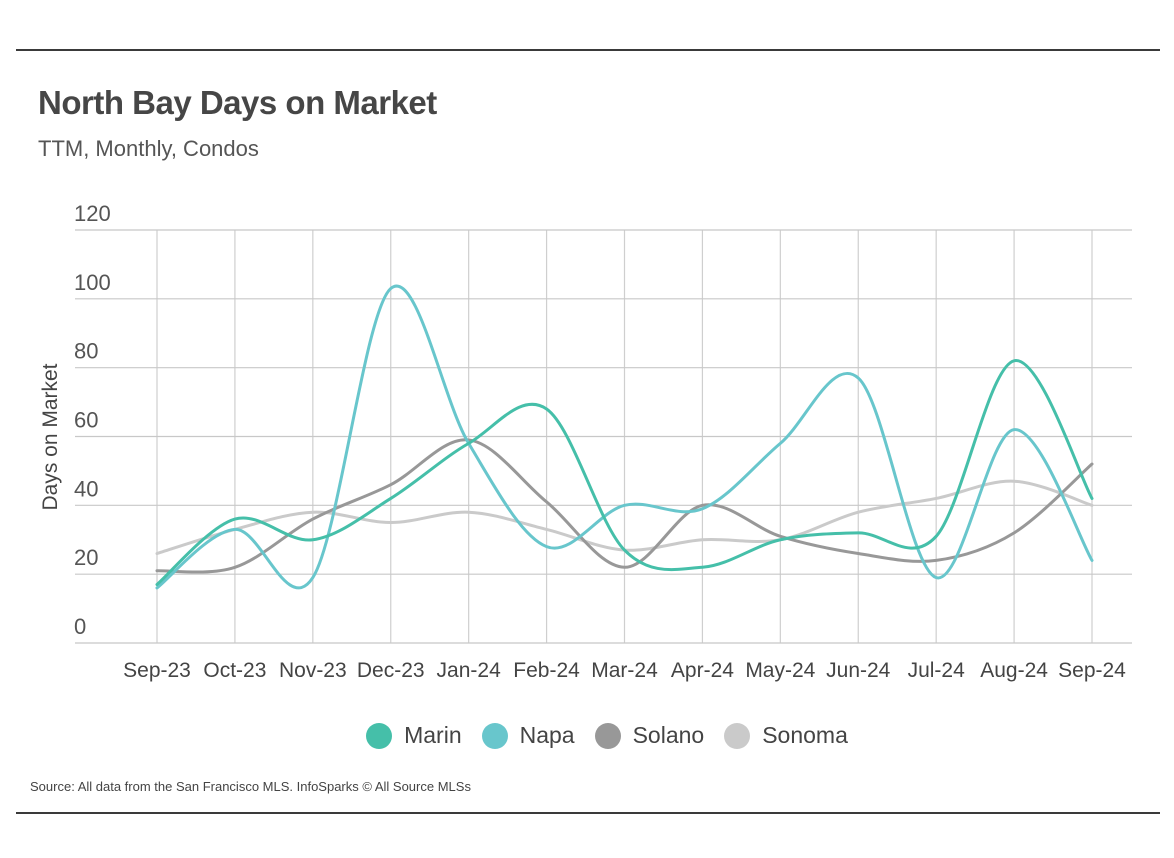 Image resolution: width=1174 pixels, height=858 pixels. I want to click on chart-title: North Bay Days on Market, so click(237, 102).